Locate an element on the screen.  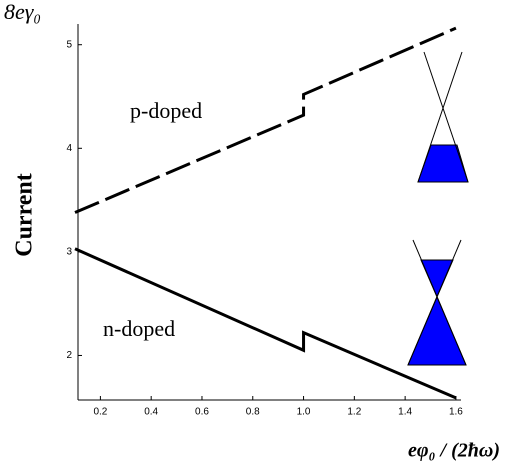
annotation: n-doped is located at coordinates (139, 328).